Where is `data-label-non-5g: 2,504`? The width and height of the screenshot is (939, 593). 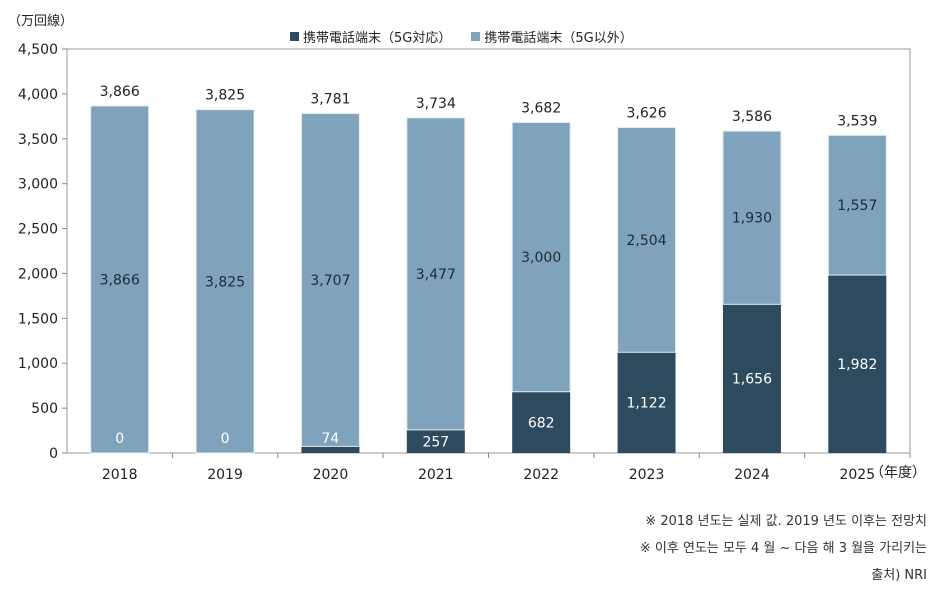
data-label-non-5g: 2,504 is located at coordinates (647, 241).